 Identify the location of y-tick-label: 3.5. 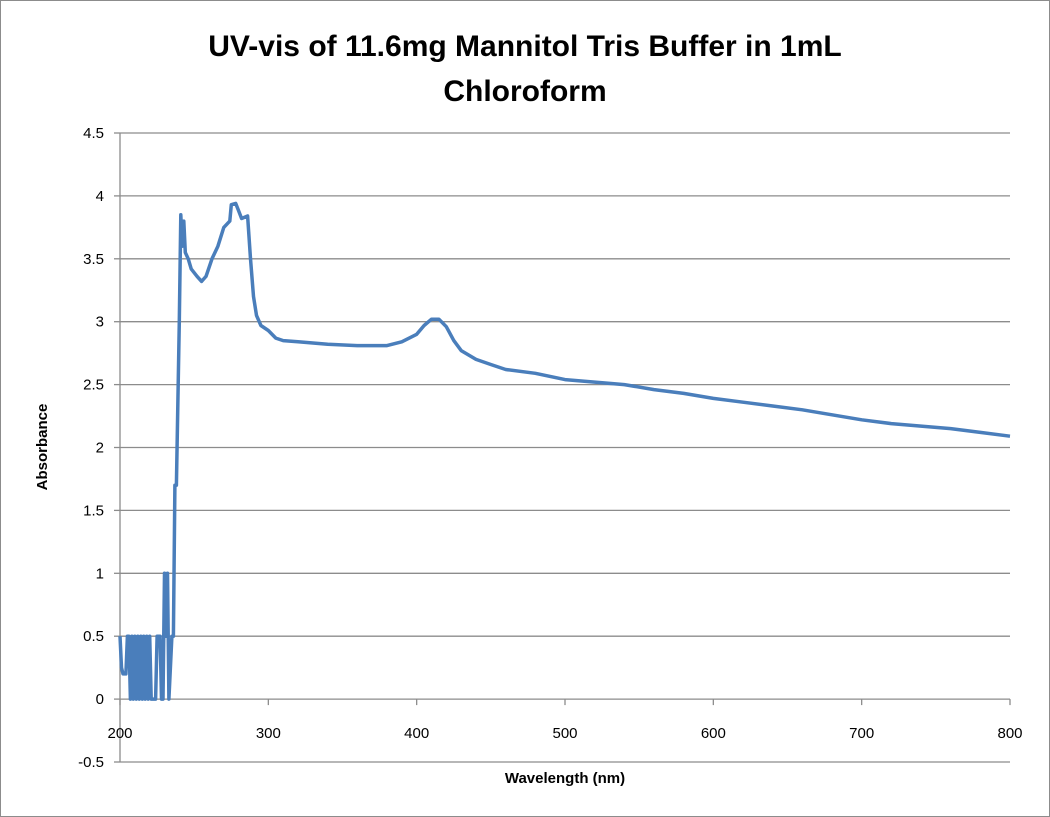
(93, 259).